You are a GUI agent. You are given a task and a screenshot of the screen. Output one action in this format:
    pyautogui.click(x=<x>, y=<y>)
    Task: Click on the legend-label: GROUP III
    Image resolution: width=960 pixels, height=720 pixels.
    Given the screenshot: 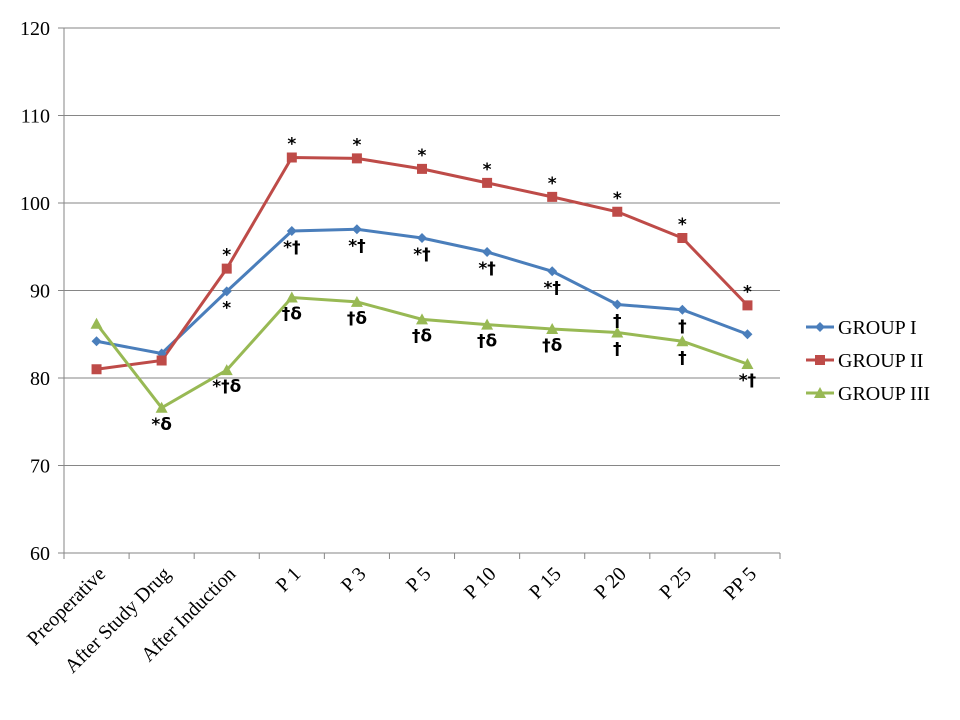 What is the action you would take?
    pyautogui.click(x=884, y=394)
    